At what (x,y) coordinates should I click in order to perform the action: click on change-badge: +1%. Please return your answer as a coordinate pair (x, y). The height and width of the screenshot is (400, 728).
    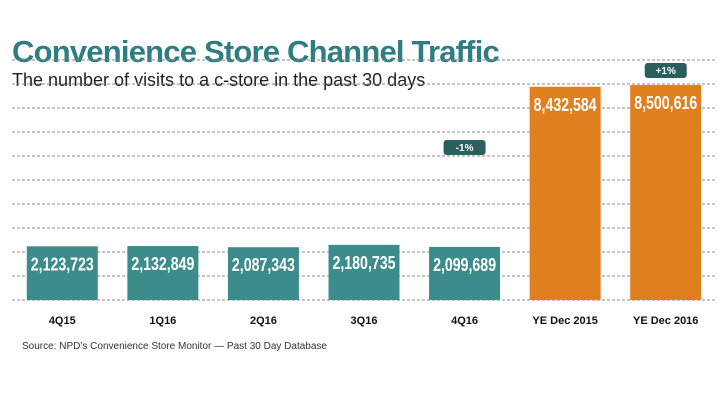
    Looking at the image, I should click on (665, 71).